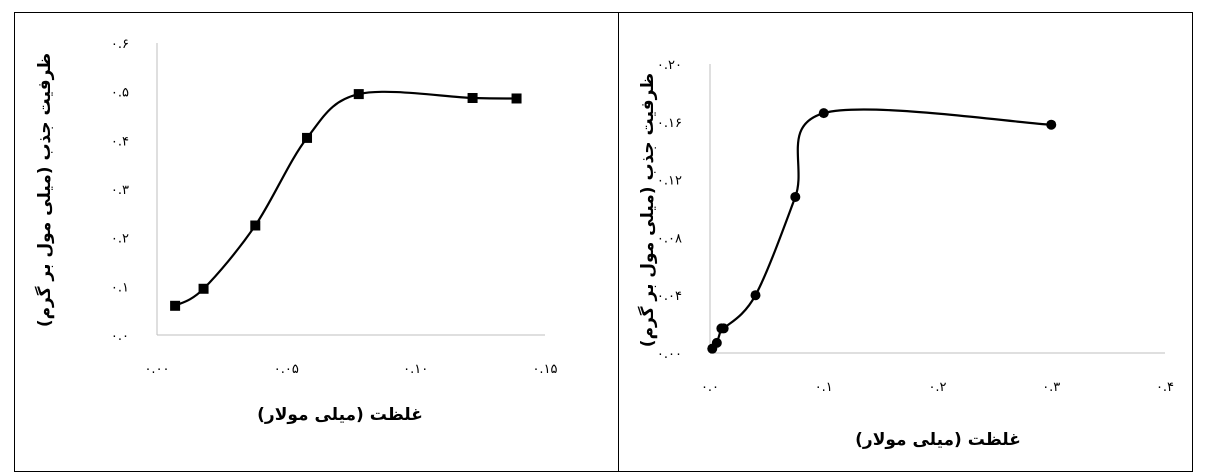  I want to click on y-tick-label: ۰.۳, so click(120, 190).